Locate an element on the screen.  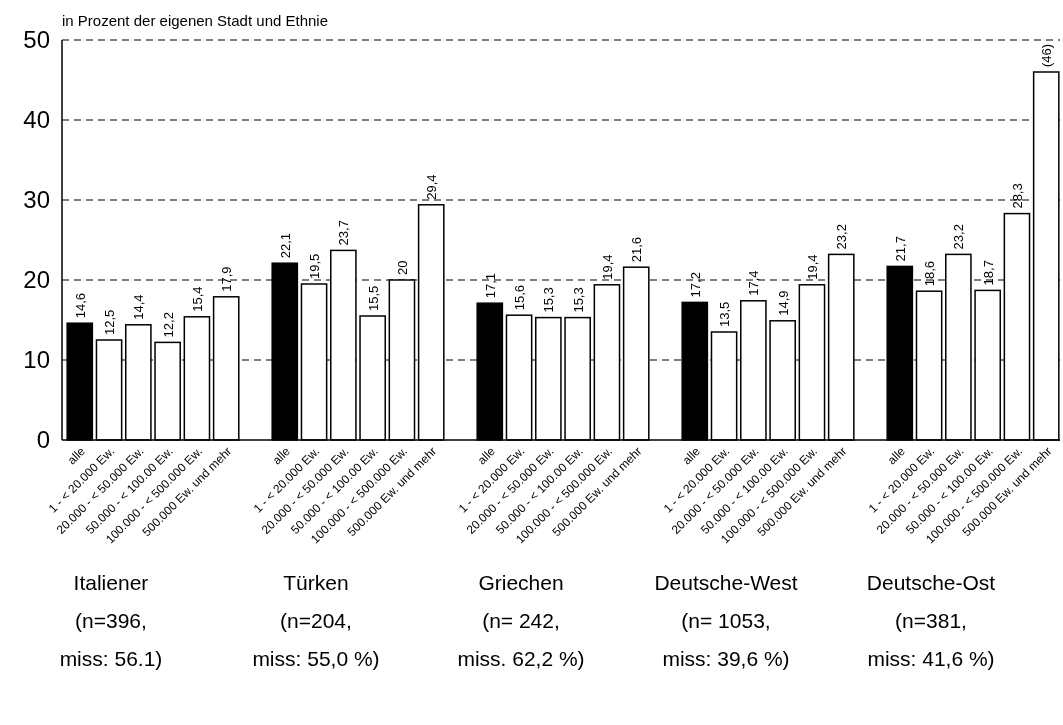
data-label: 13,5 is located at coordinates (725, 314).